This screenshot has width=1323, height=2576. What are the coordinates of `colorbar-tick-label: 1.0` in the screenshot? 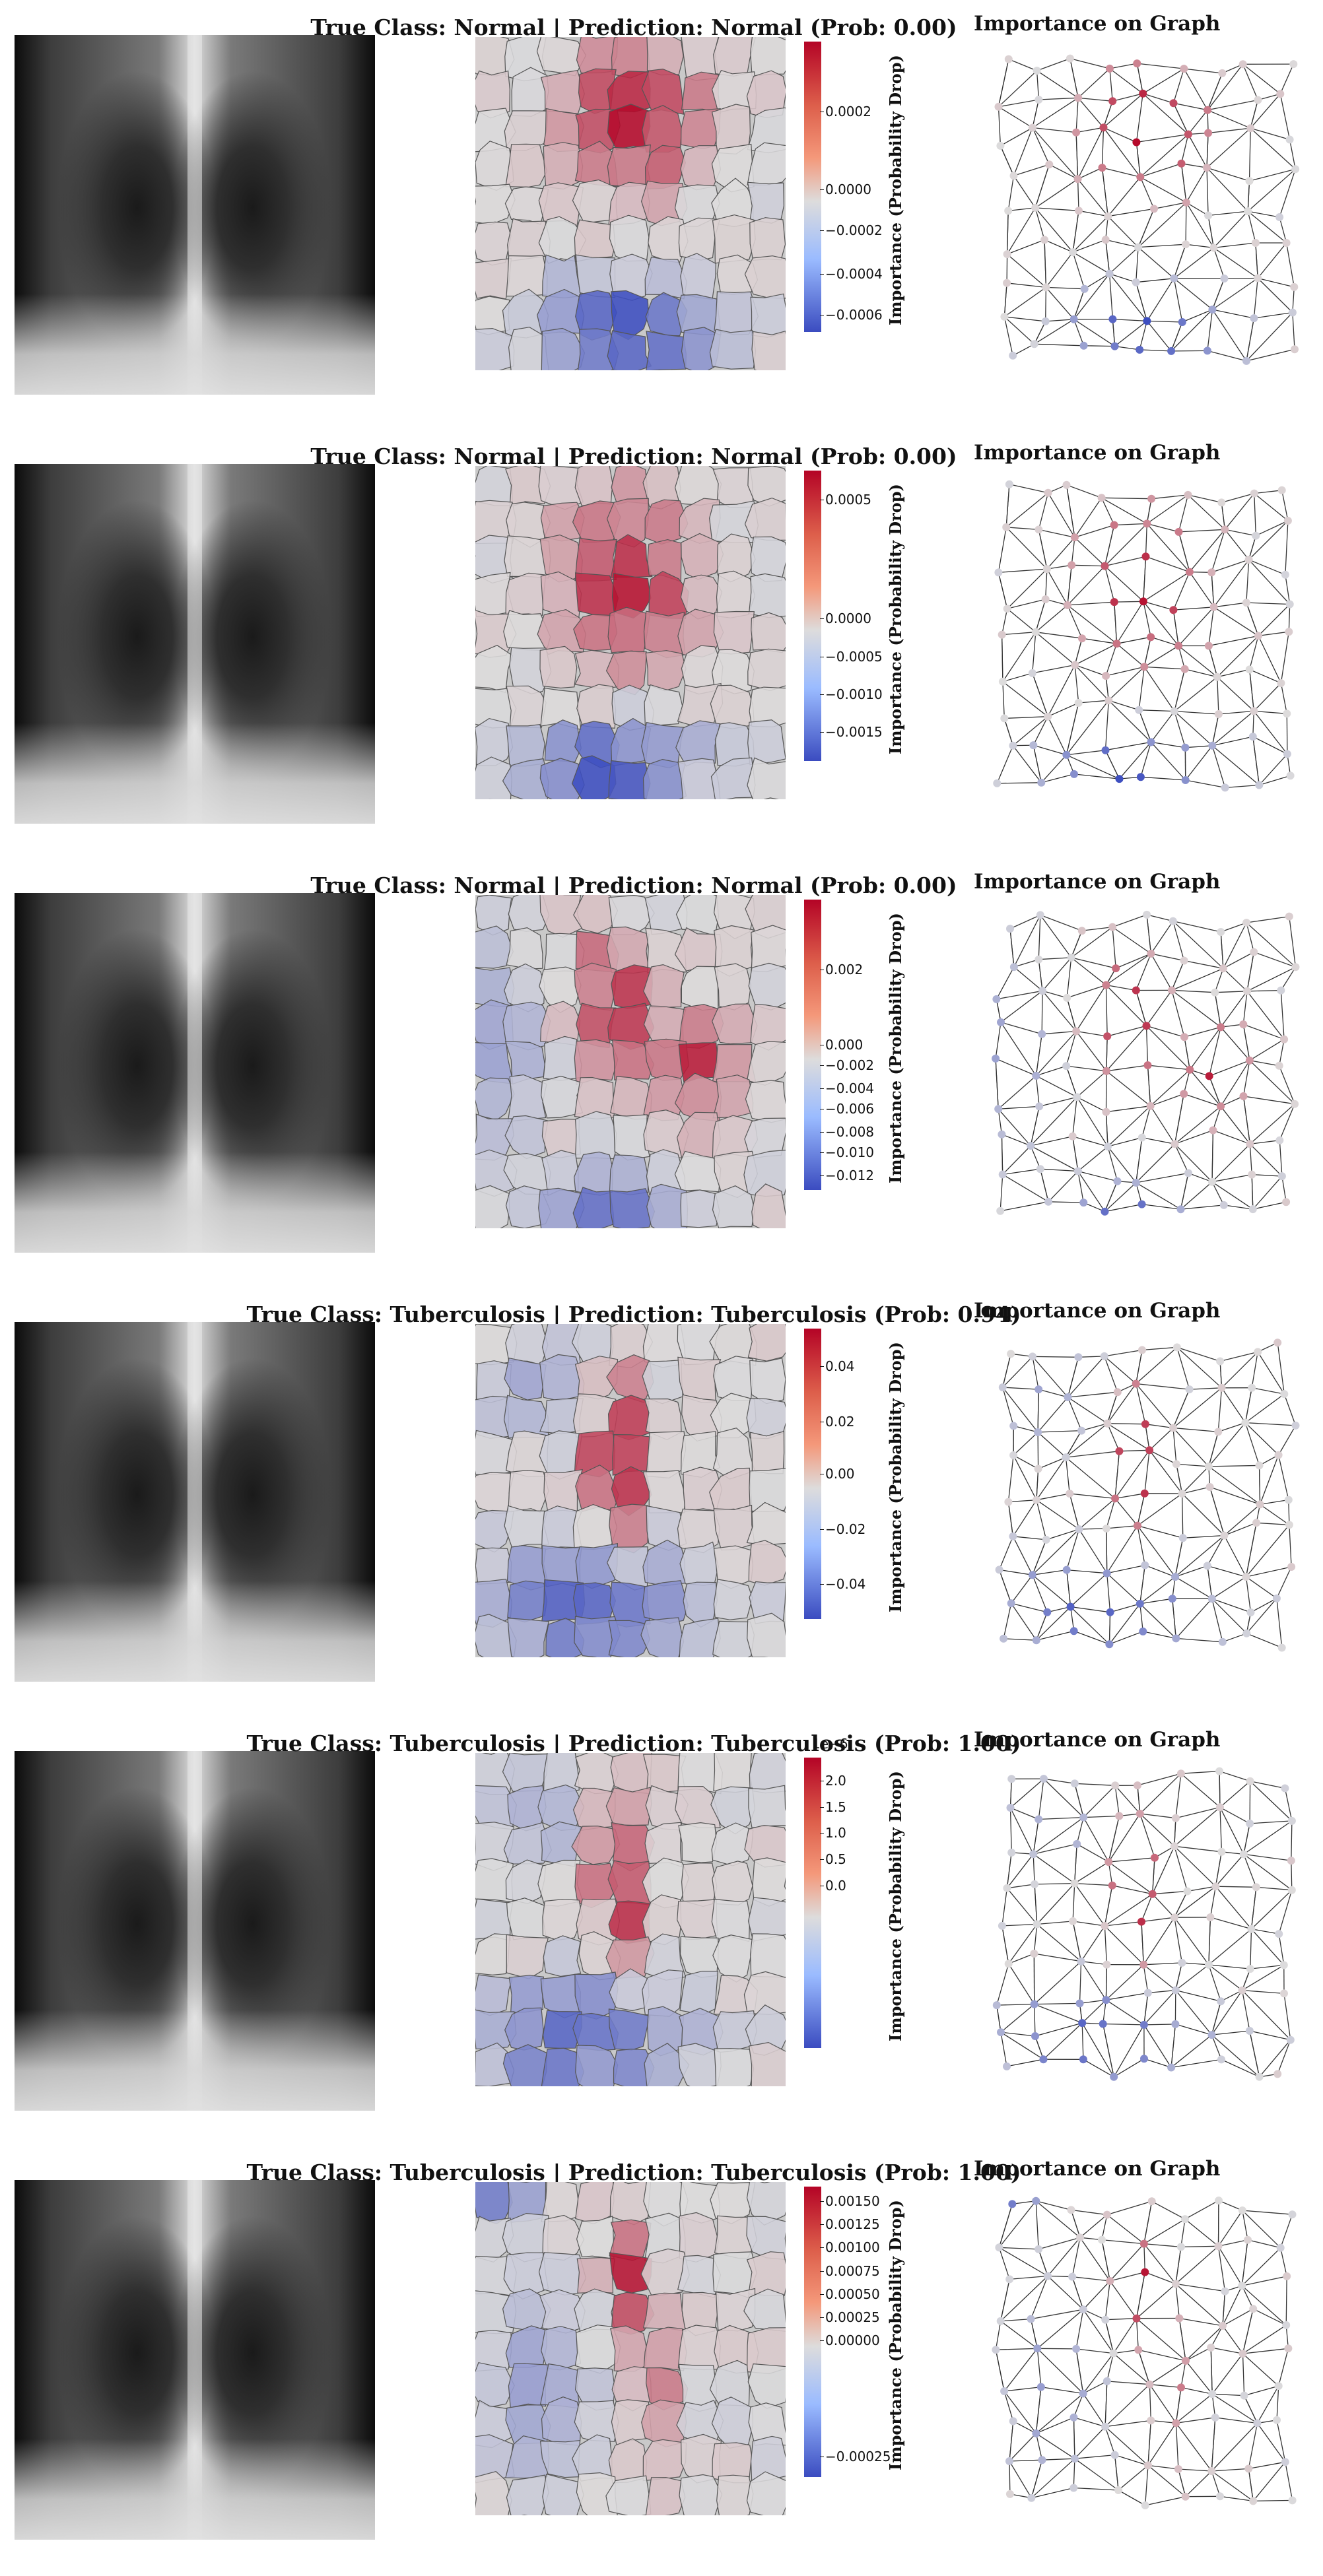 It's located at (835, 1833).